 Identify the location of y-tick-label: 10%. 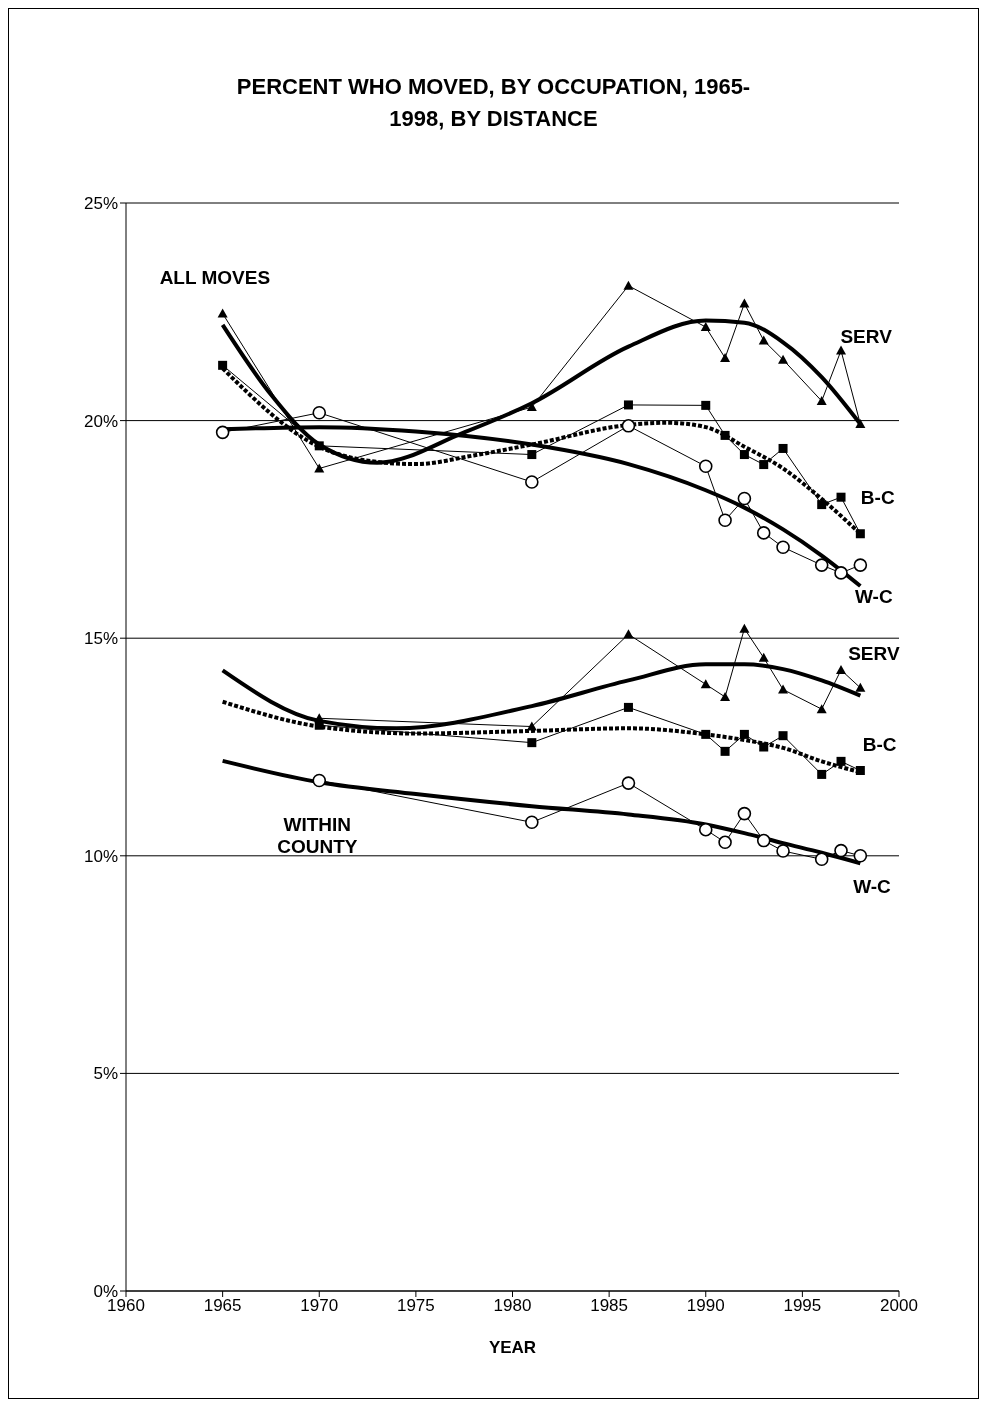
(100, 856).